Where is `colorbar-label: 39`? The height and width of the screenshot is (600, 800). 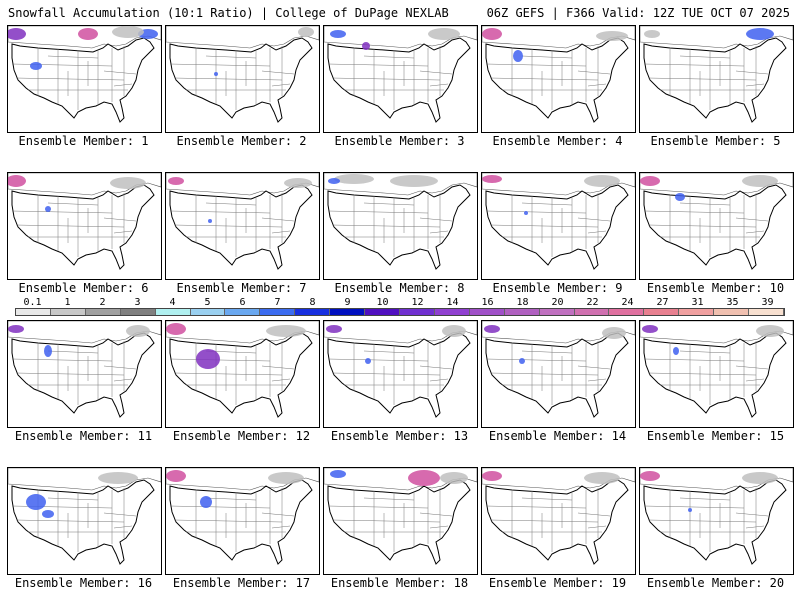
colorbar-label: 39 is located at coordinates (767, 302).